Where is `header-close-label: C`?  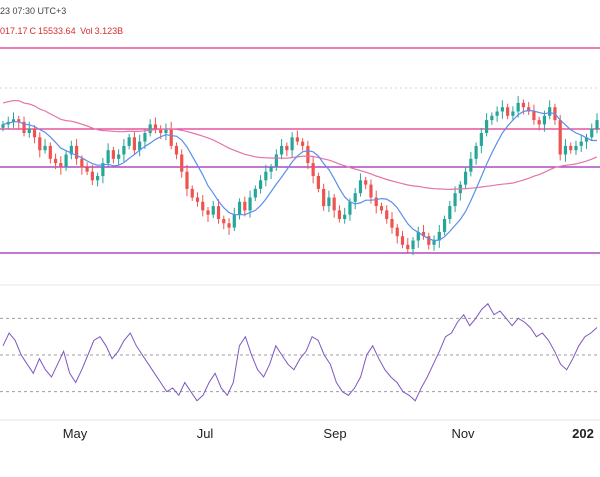
header-close-label: C is located at coordinates (33, 31).